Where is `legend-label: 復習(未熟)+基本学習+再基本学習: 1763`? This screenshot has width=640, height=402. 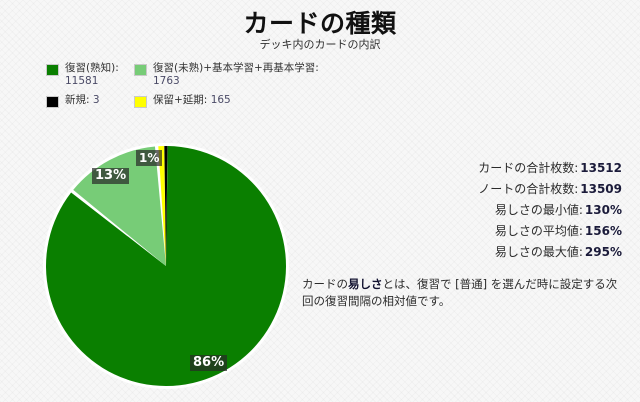
legend-label: 復習(未熟)+基本学習+再基本学習: 1763 is located at coordinates (243, 75).